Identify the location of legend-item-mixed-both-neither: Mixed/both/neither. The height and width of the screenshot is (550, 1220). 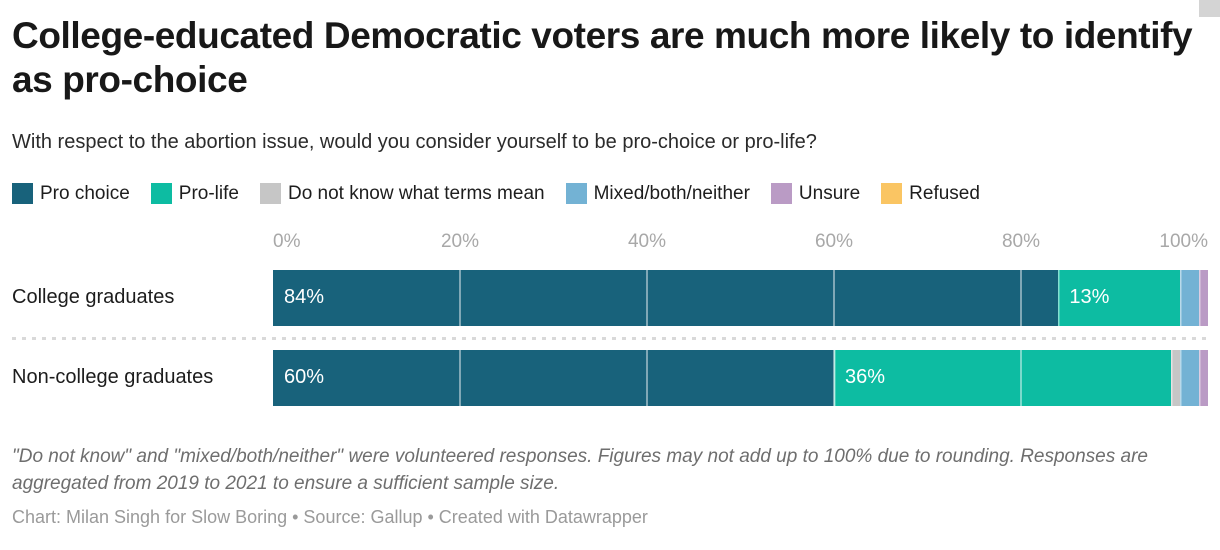
(657, 193).